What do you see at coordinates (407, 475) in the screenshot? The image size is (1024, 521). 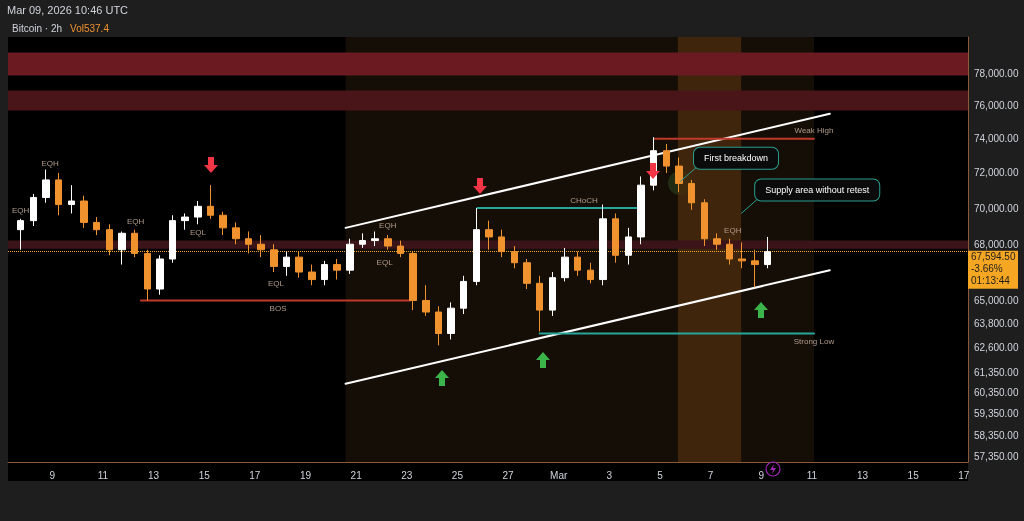 I see `x-tick-label: 23` at bounding box center [407, 475].